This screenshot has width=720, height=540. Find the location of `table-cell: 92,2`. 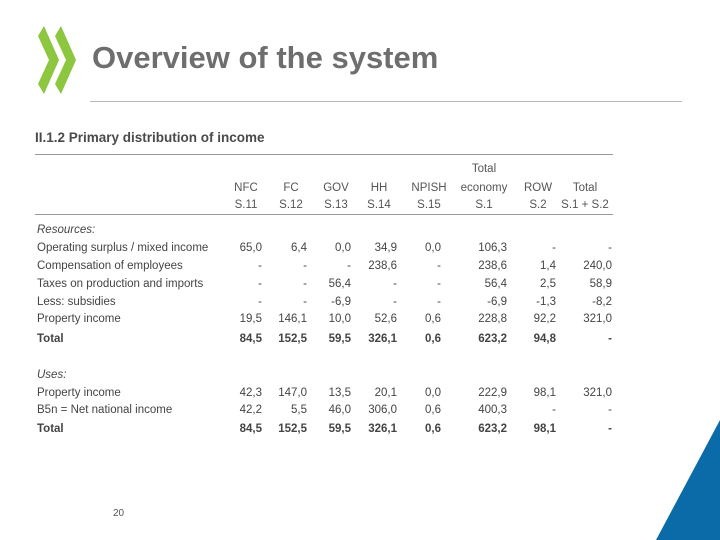

table-cell: 92,2 is located at coordinates (544, 319).